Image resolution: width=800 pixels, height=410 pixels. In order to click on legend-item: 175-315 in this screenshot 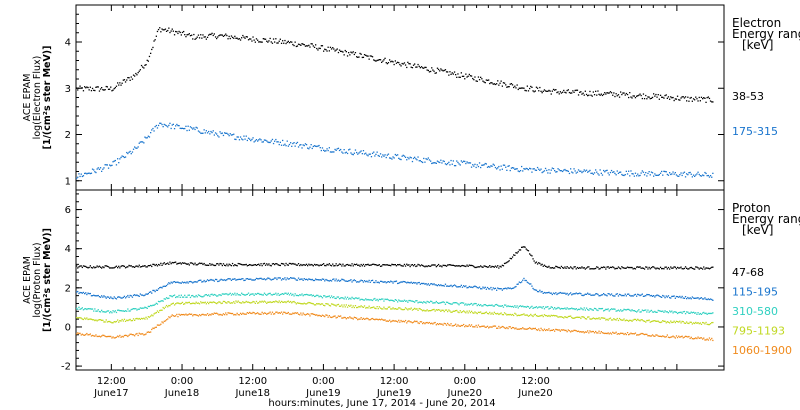, I will do `click(755, 131)`.